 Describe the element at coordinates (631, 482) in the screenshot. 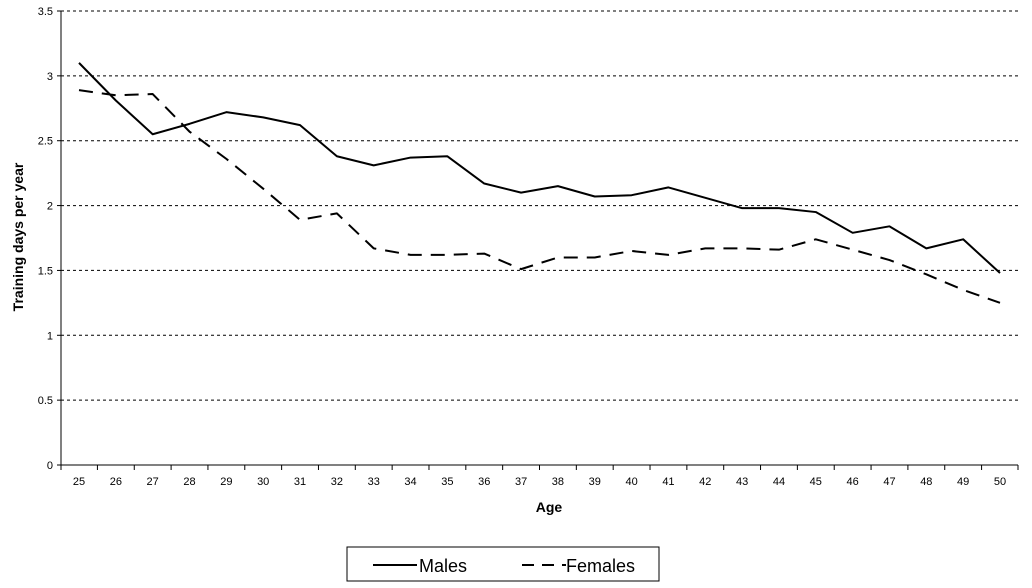

I see `x-tick-label: 40` at that location.